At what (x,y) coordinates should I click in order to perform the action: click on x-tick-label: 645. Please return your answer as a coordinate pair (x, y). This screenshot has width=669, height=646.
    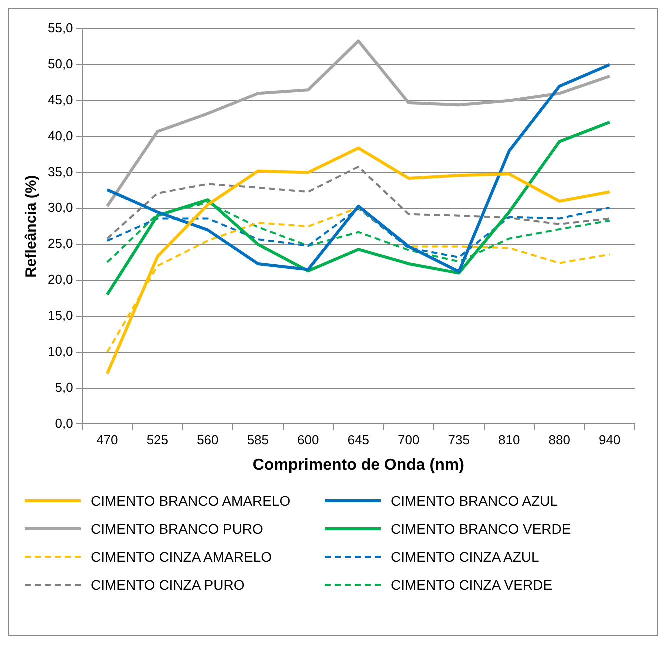
    Looking at the image, I should click on (359, 440).